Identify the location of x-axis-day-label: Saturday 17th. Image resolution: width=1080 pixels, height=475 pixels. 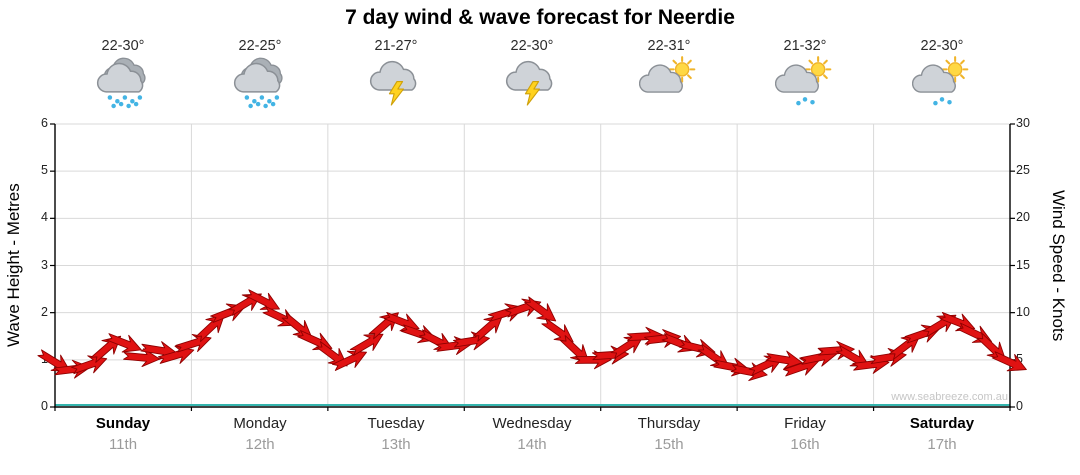
(942, 434).